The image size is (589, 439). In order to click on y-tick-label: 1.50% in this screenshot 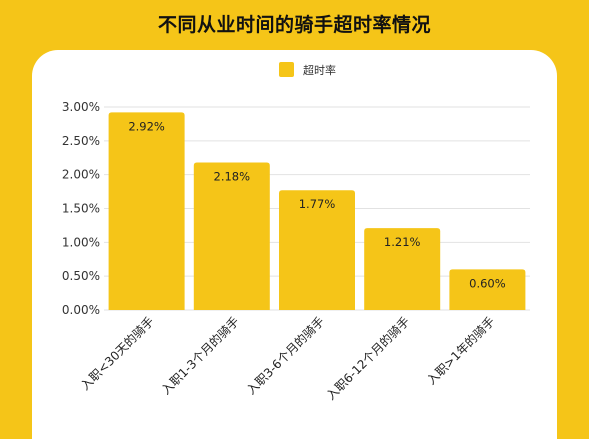, I will do `click(81, 209)`.